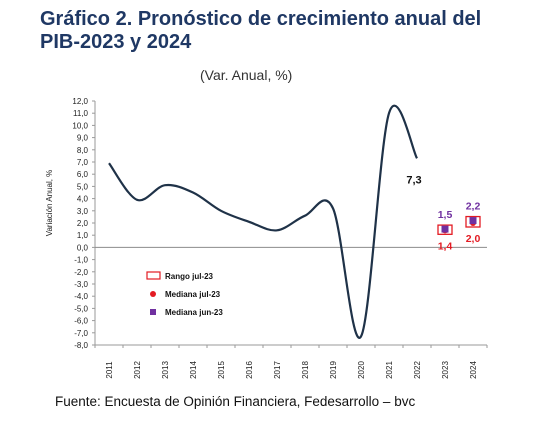  Describe the element at coordinates (305, 370) in the screenshot. I see `x-tick-label: 2018` at that location.